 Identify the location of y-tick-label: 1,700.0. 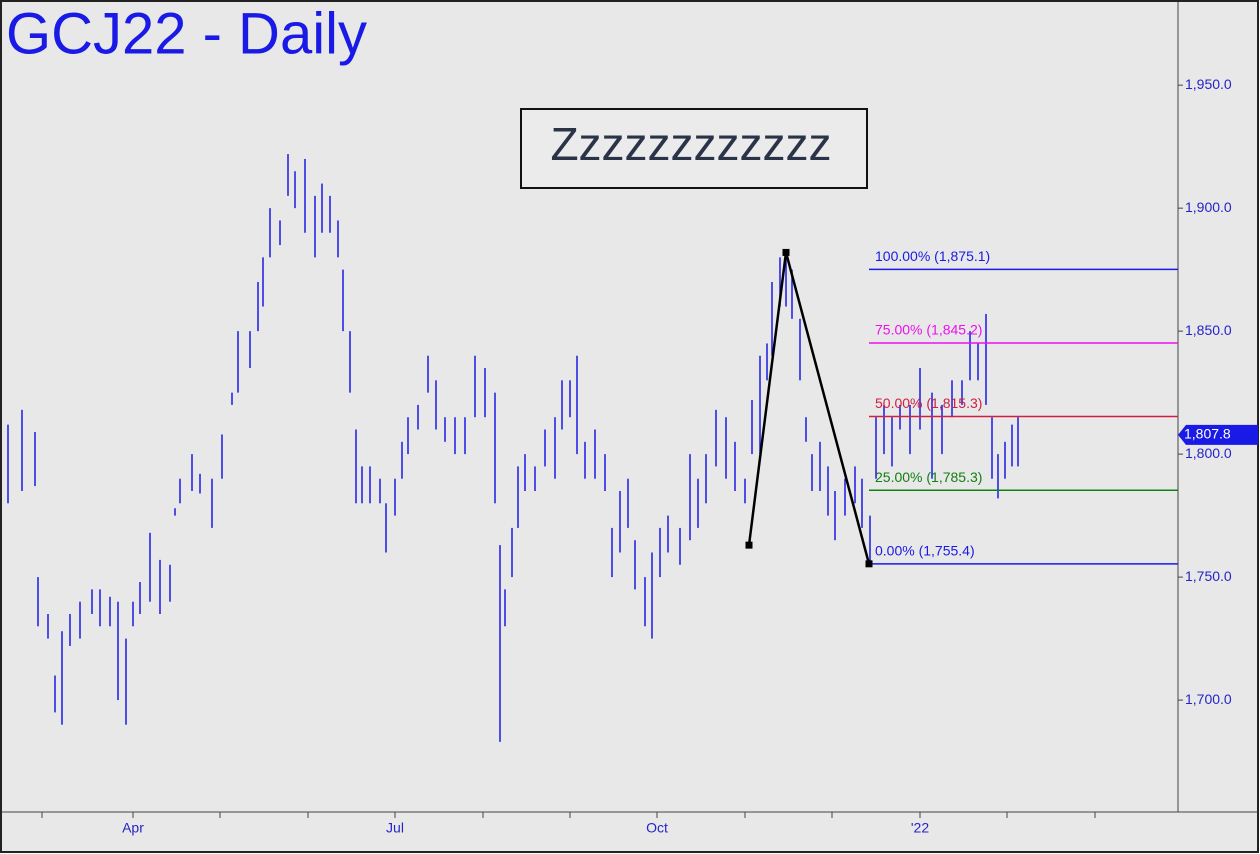
(1208, 699).